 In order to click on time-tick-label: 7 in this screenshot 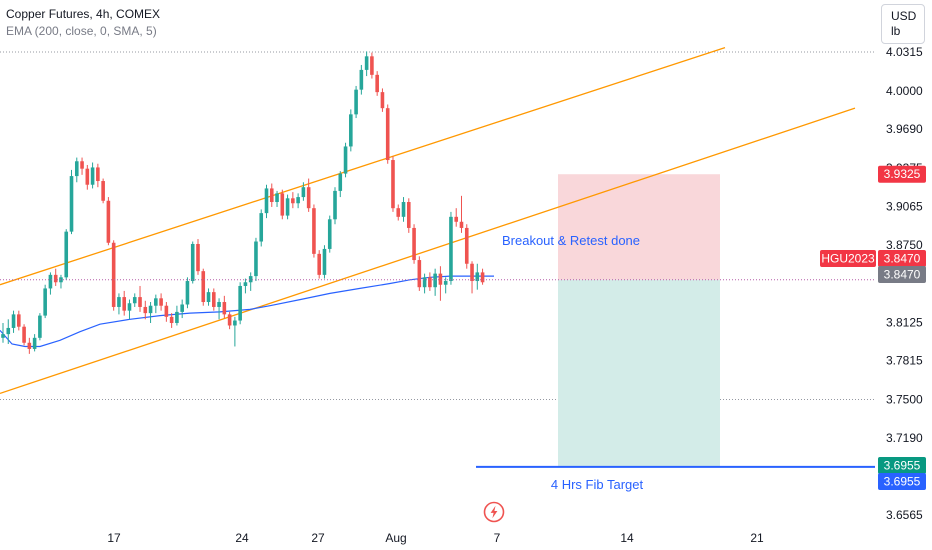, I will do `click(497, 538)`.